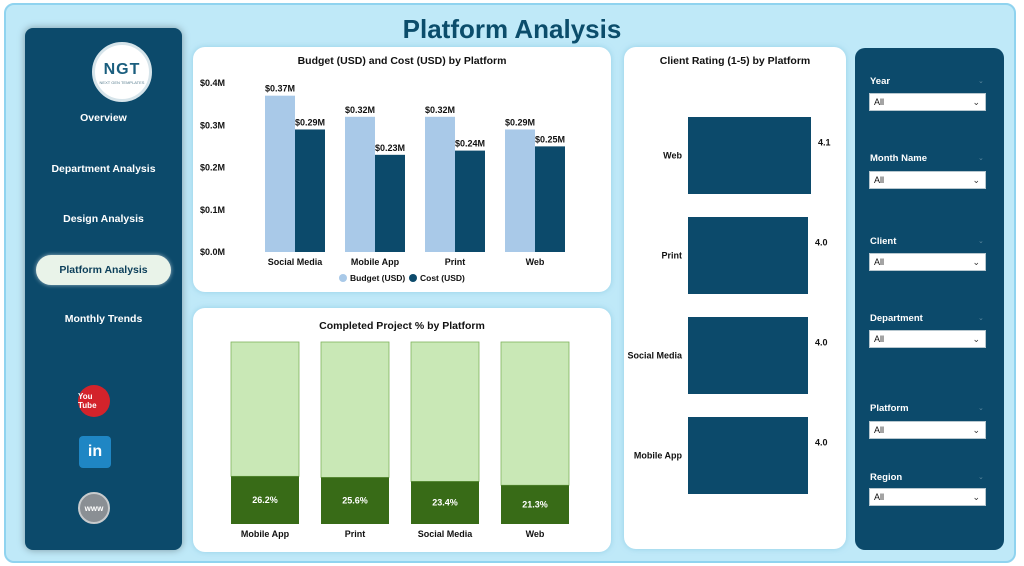 Image resolution: width=1024 pixels, height=566 pixels. I want to click on filter-client-select: All ⌄, so click(927, 262).